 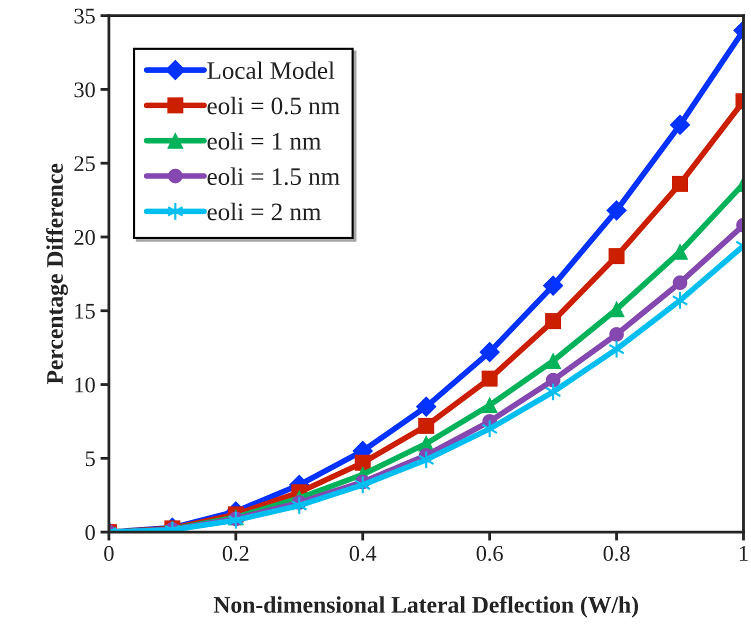 I want to click on y-tick-label: 5, so click(x=90, y=458).